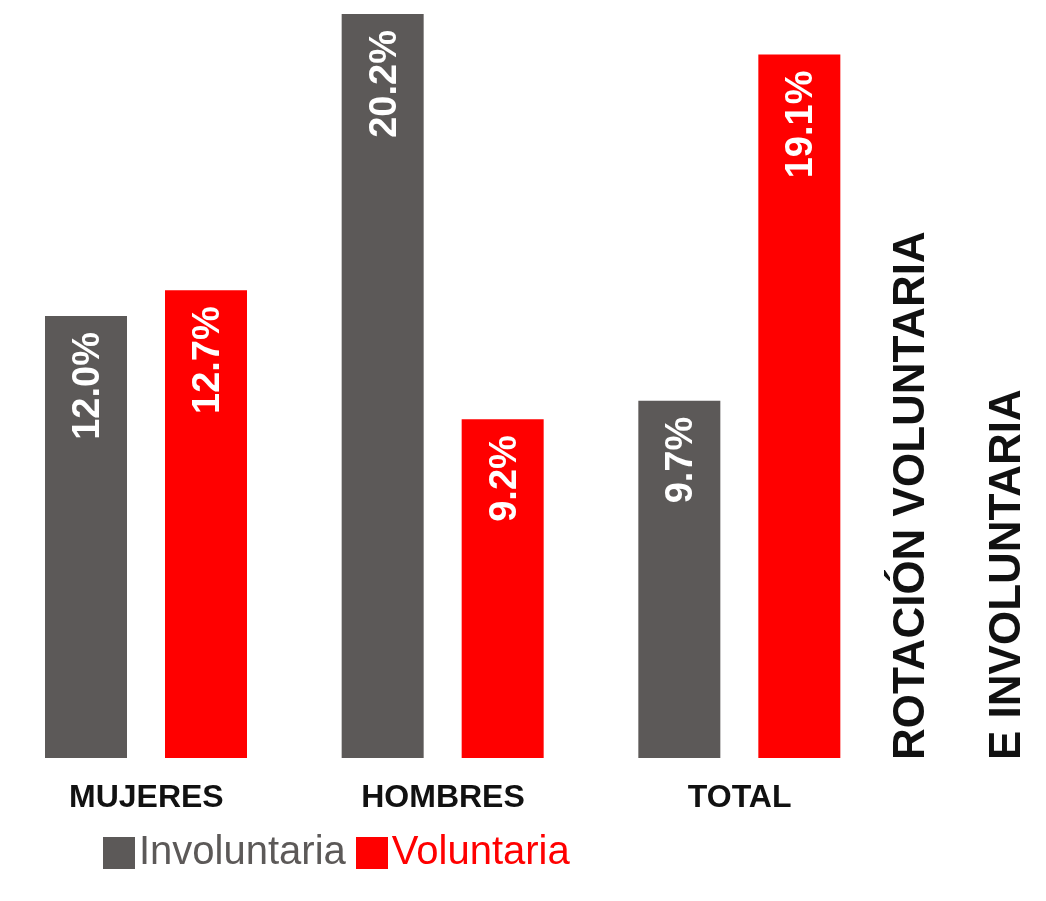 Image resolution: width=1046 pixels, height=901 pixels. Describe the element at coordinates (480, 850) in the screenshot. I see `legend-label: Voluntaria` at that location.